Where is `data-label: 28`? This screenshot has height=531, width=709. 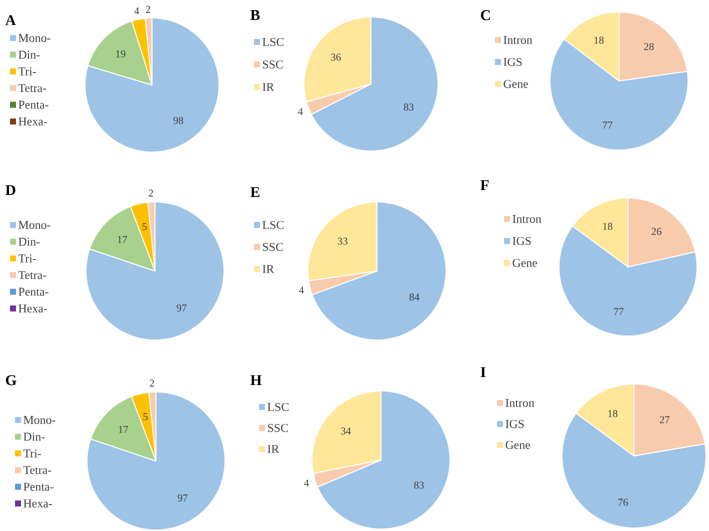 data-label: 28 is located at coordinates (649, 46).